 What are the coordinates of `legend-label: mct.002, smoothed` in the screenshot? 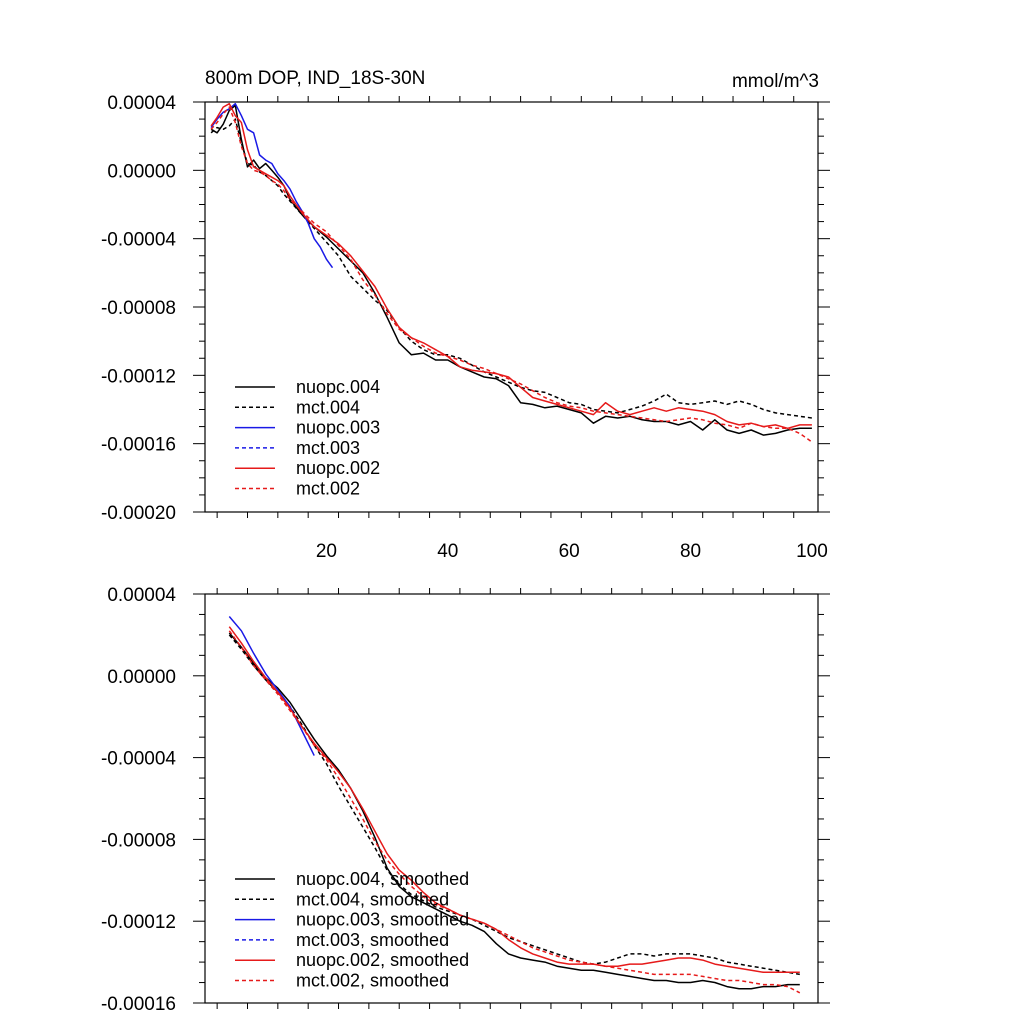 It's located at (372, 981).